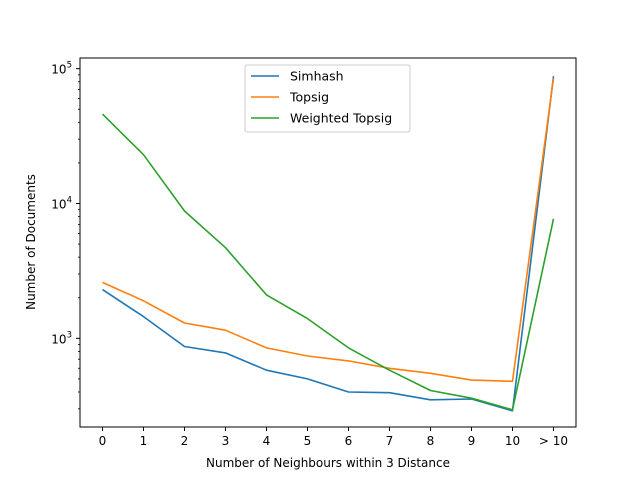 The width and height of the screenshot is (640, 480). What do you see at coordinates (472, 441) in the screenshot?
I see `x-tick-label: 9` at bounding box center [472, 441].